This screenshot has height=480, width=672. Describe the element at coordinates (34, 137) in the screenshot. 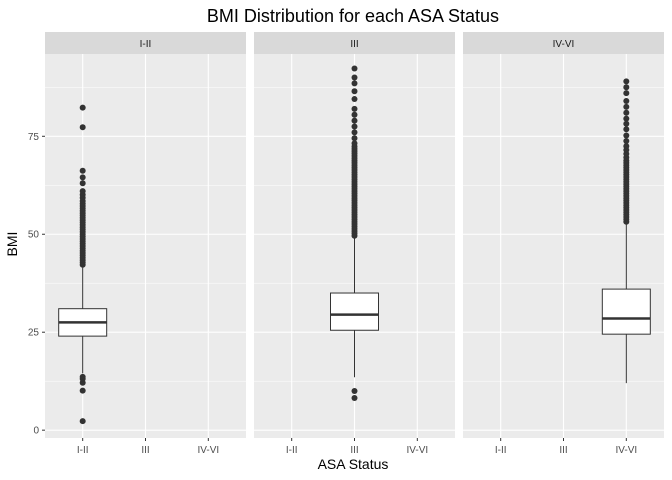

I see `y-tick-label: 75` at that location.